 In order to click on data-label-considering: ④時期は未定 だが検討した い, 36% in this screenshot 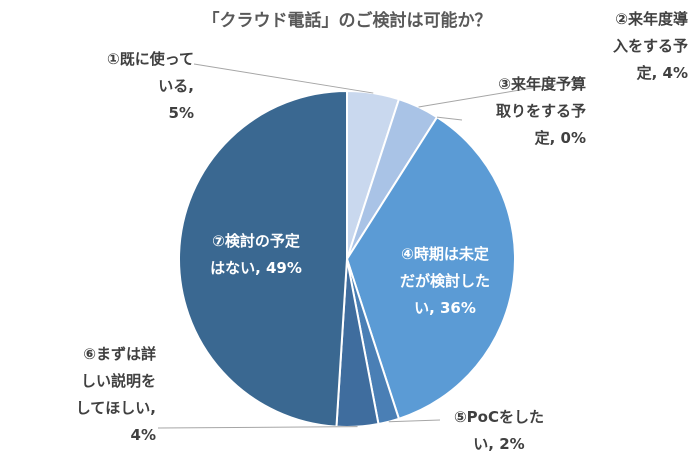, I will do `click(444, 281)`.